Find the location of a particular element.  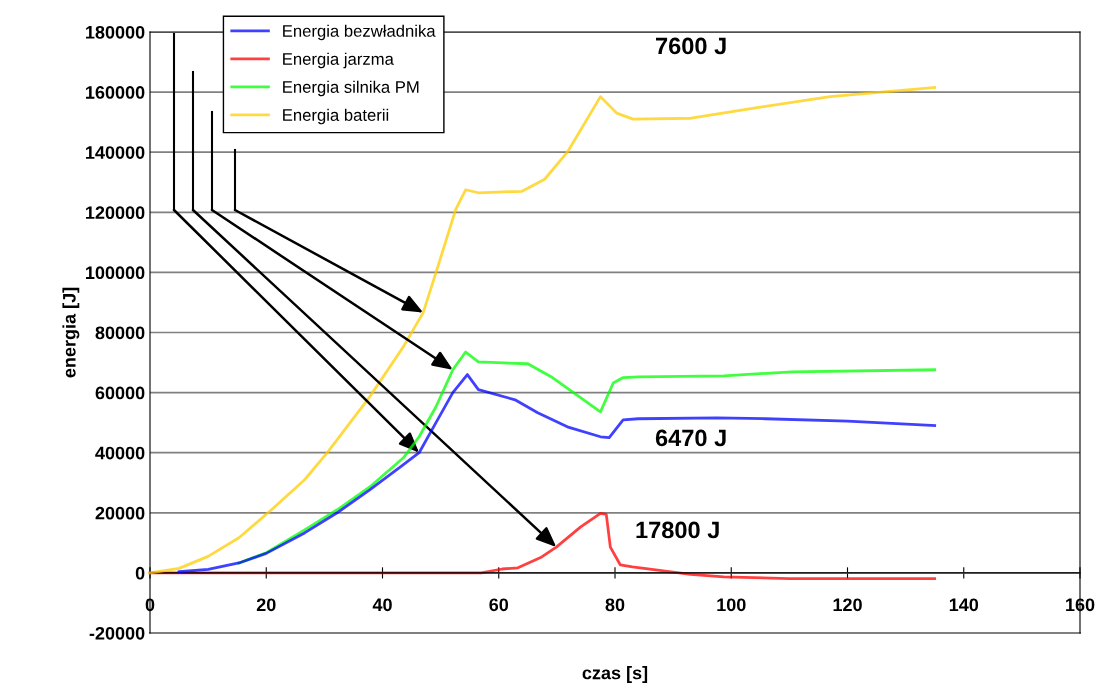

y-axis-title: energia [J] is located at coordinates (71, 332).